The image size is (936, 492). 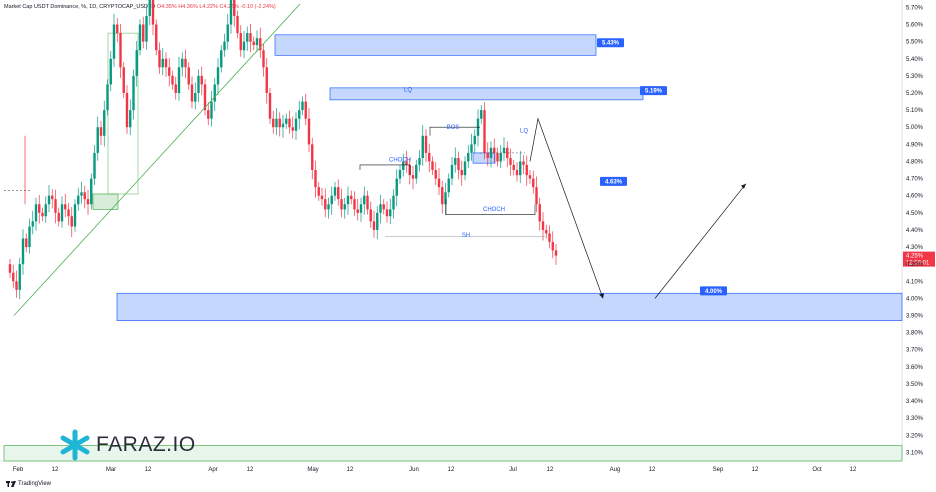 What do you see at coordinates (614, 182) in the screenshot?
I see `price-tag-label: 4.63%` at bounding box center [614, 182].